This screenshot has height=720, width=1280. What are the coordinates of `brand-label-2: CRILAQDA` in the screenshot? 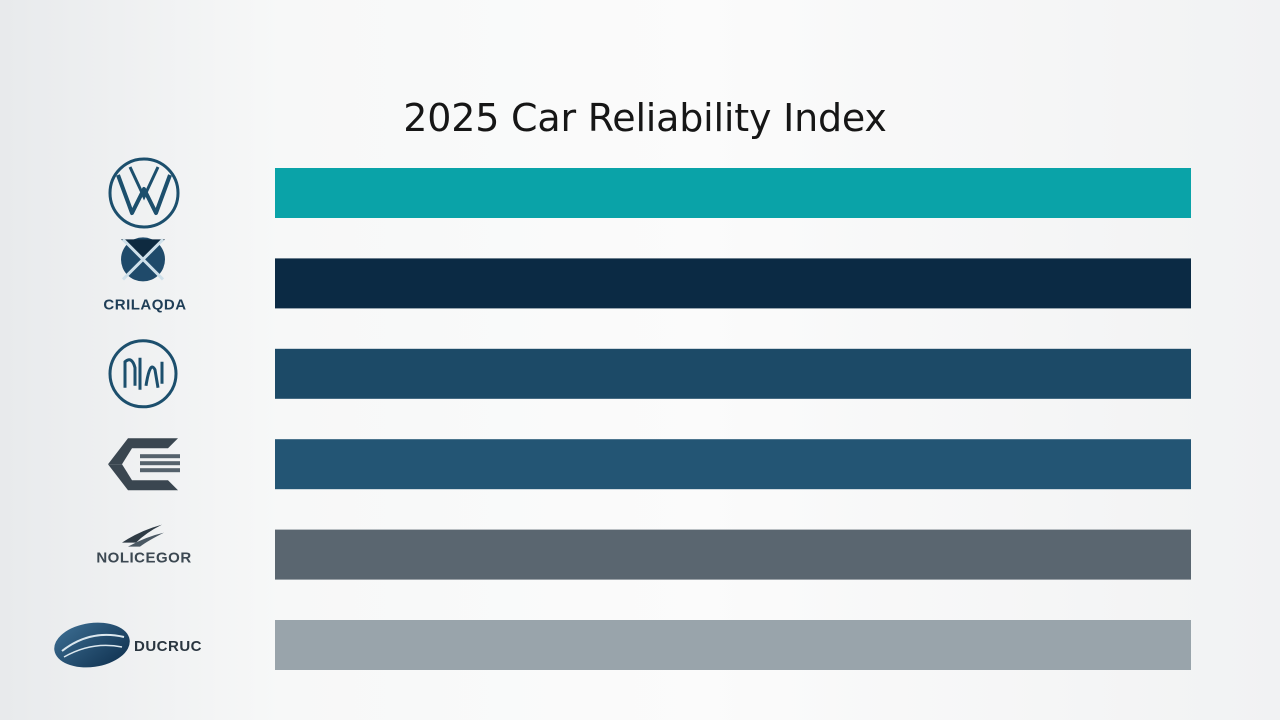 It's located at (144, 304).